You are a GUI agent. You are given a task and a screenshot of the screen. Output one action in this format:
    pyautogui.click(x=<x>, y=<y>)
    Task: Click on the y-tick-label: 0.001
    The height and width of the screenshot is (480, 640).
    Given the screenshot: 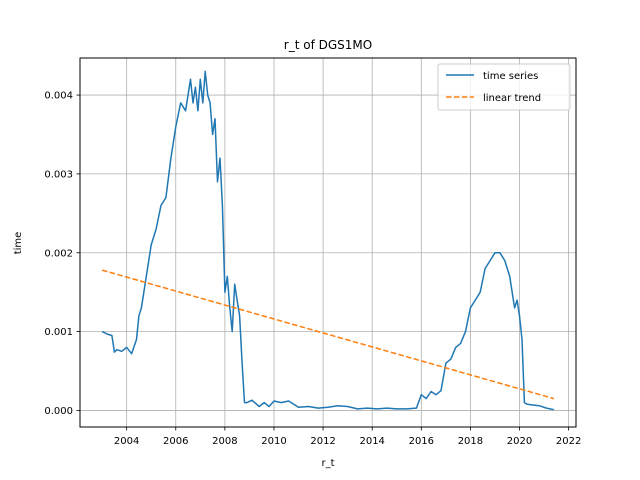 What is the action you would take?
    pyautogui.click(x=58, y=332)
    